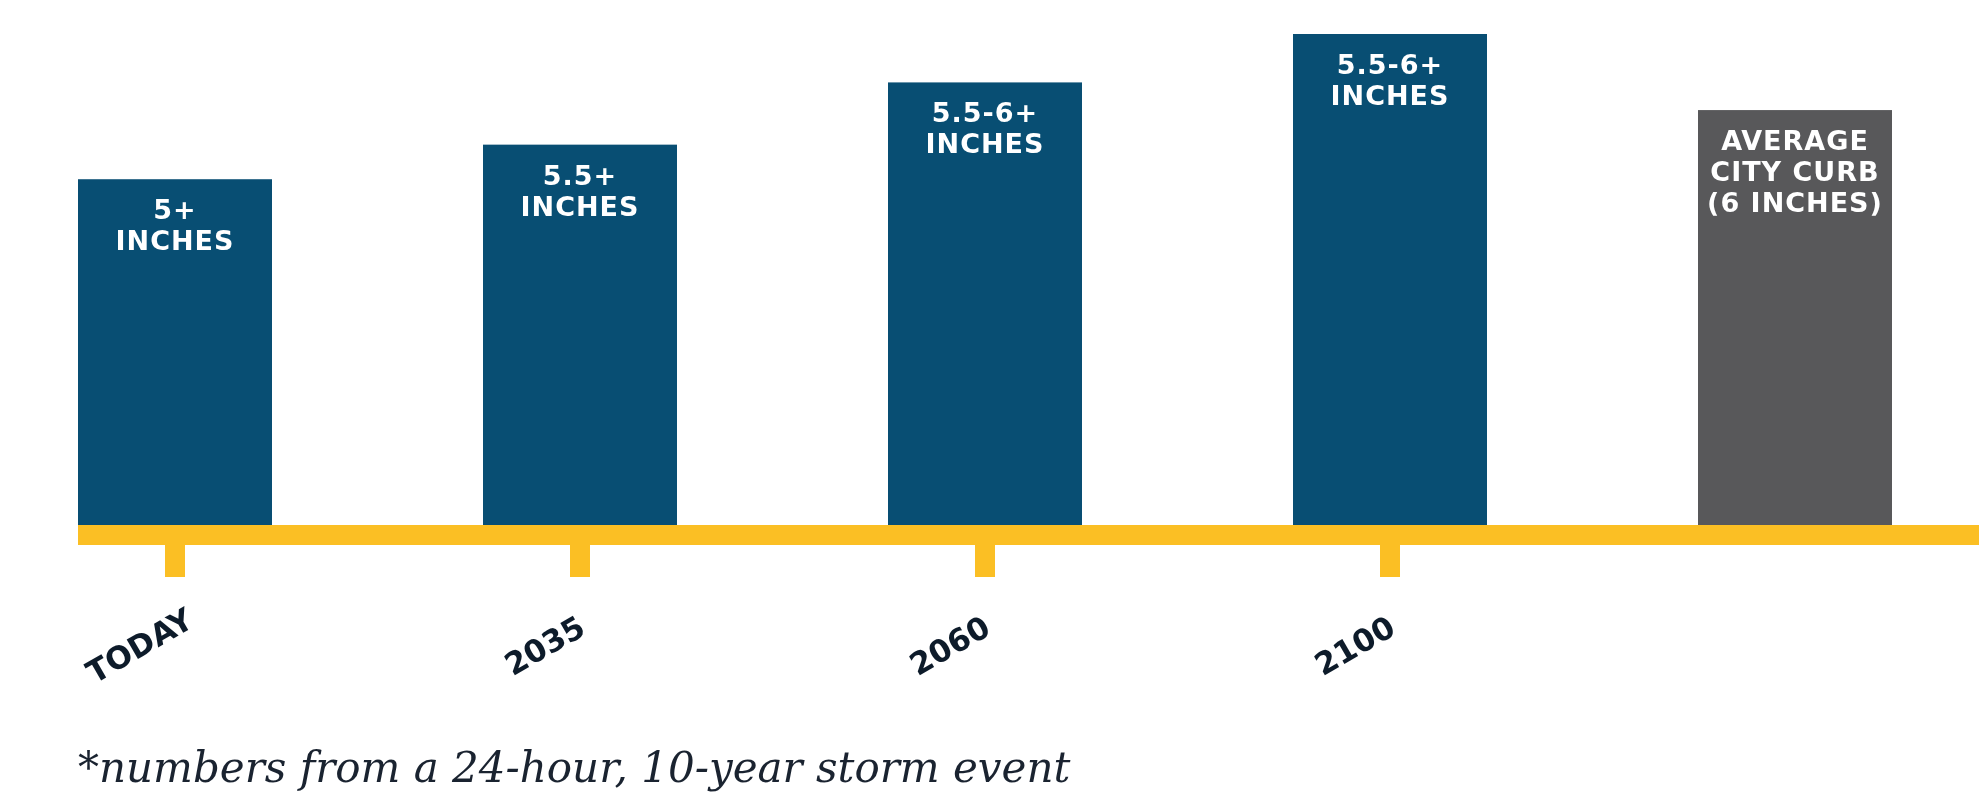 The height and width of the screenshot is (808, 1979). Describe the element at coordinates (580, 190) in the screenshot. I see `data-label: 5.5+ INCHES` at that location.